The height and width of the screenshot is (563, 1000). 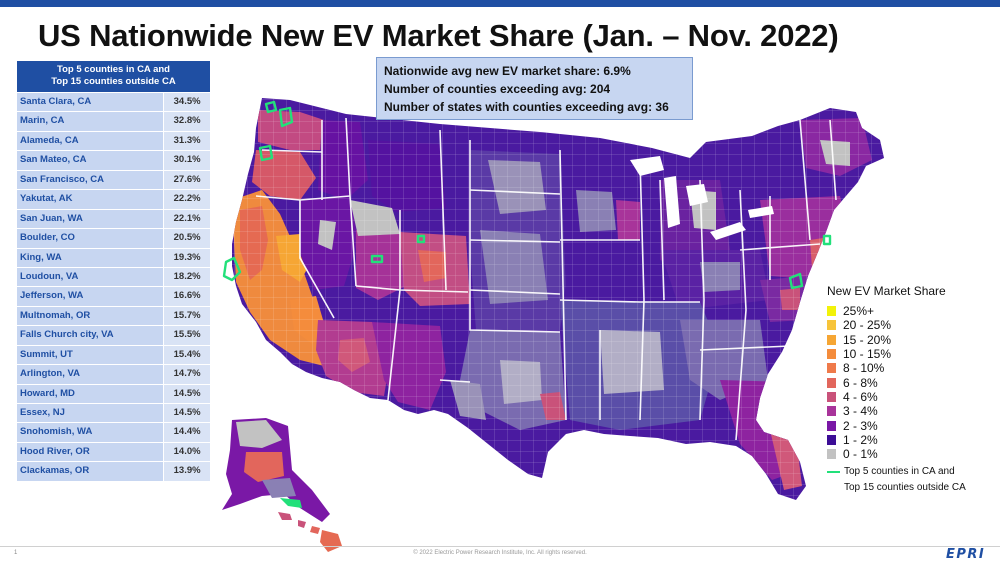 I want to click on legend-green-line-icon, so click(x=833, y=472).